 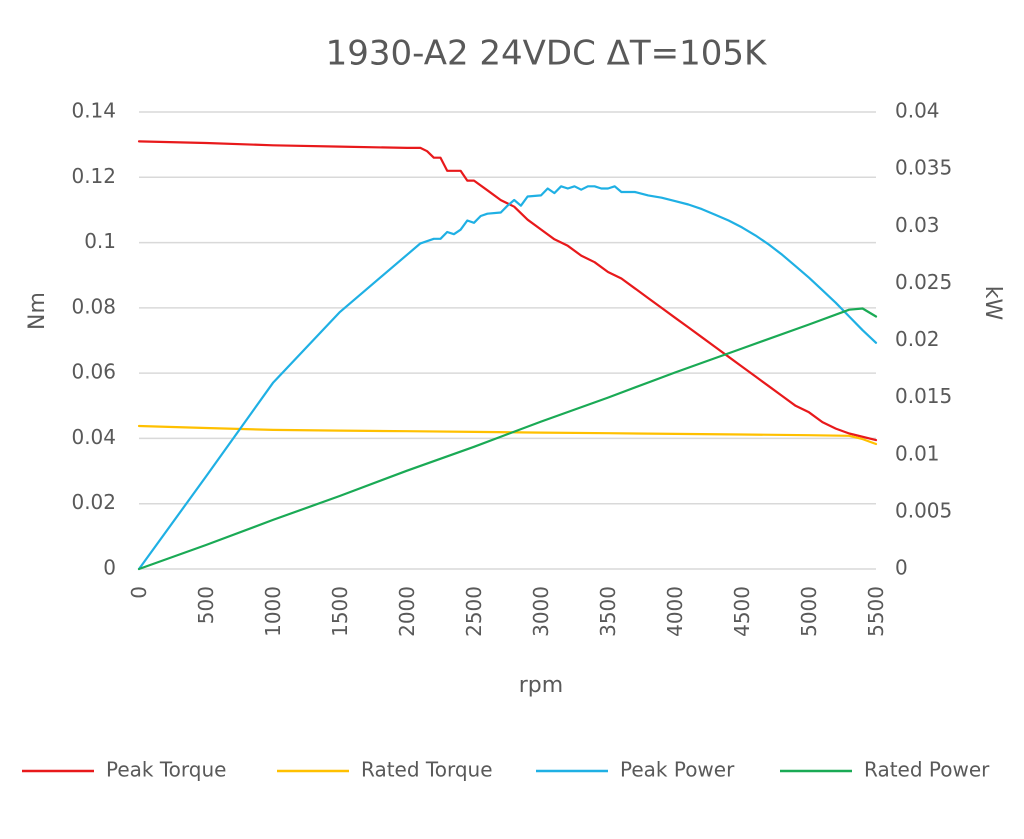 I want to click on chart-title: 1930-A2 24VDC ΔT=105K, so click(x=547, y=54).